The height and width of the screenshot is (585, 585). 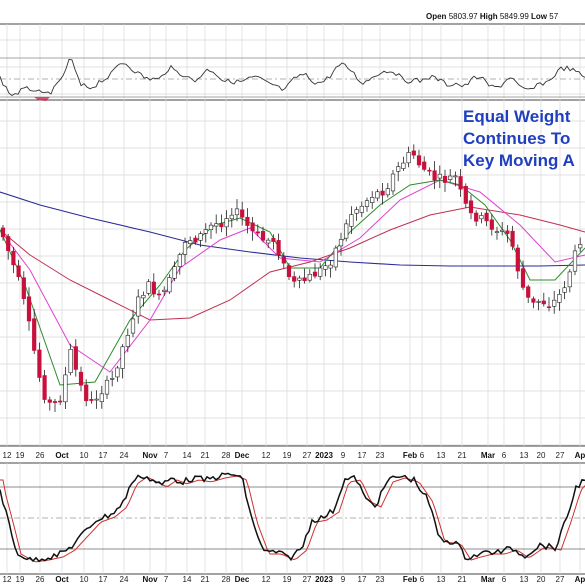 What do you see at coordinates (287, 579) in the screenshot?
I see `stochastic-x-tick-label: 19` at bounding box center [287, 579].